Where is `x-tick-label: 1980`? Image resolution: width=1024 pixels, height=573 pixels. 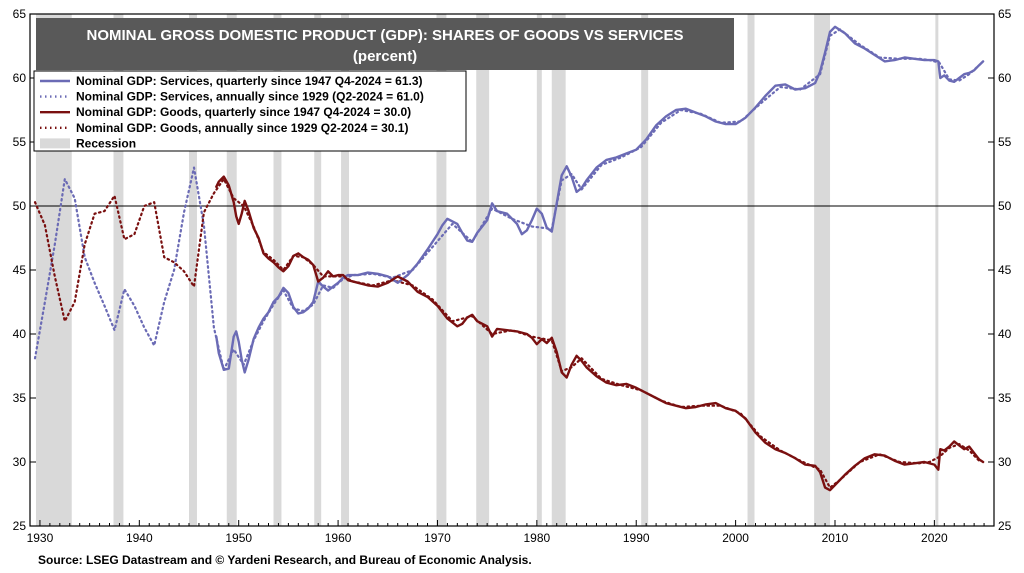
x-tick-label: 1980 is located at coordinates (536, 538).